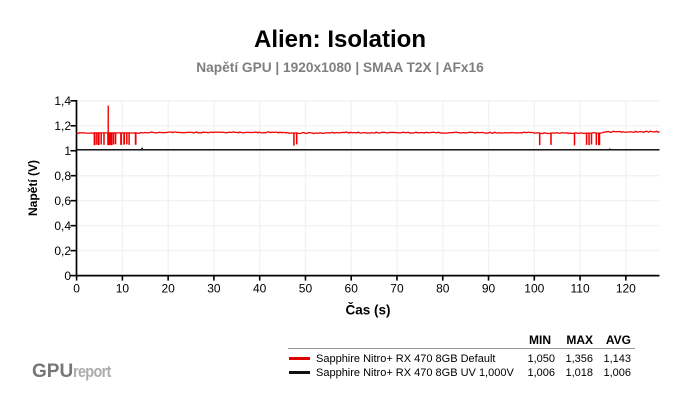 The width and height of the screenshot is (680, 400). What do you see at coordinates (367, 310) in the screenshot?
I see `svg-text: Čas (s)` at bounding box center [367, 310].